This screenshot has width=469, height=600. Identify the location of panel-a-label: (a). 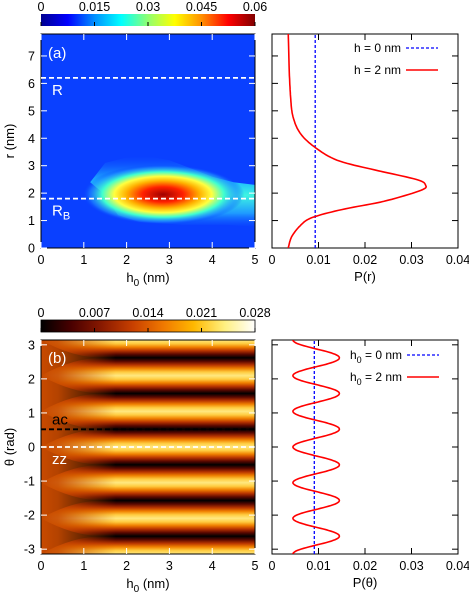
(57, 53).